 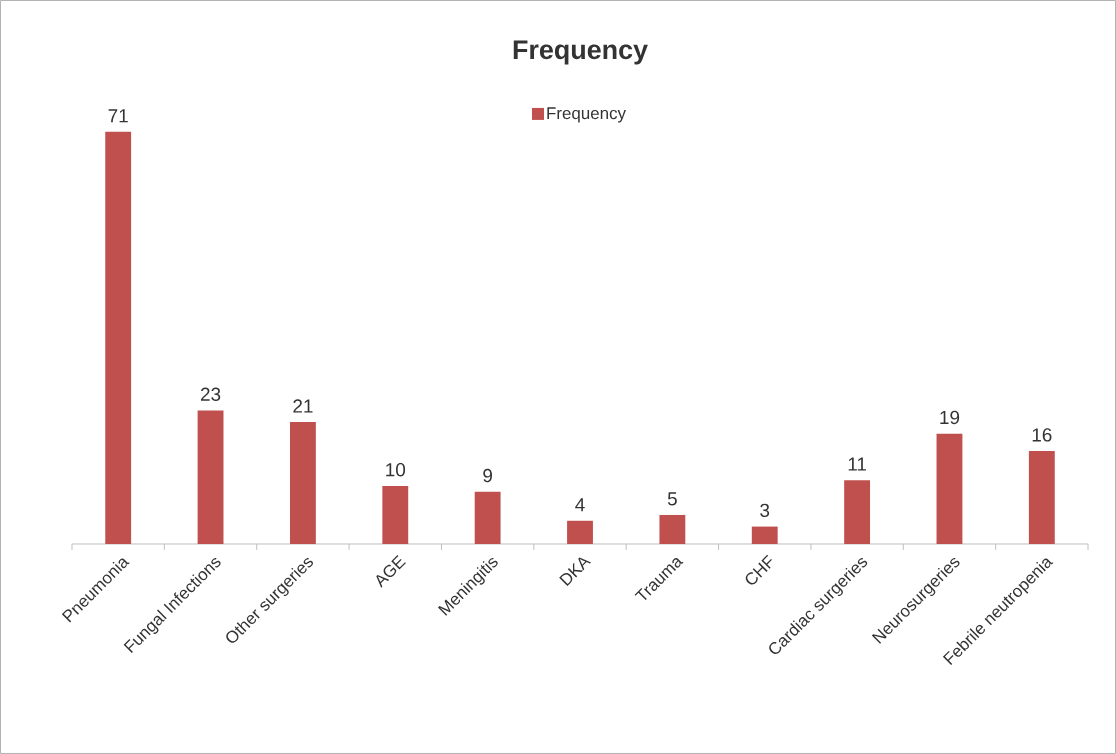 I want to click on data-label: 23, so click(x=210, y=394).